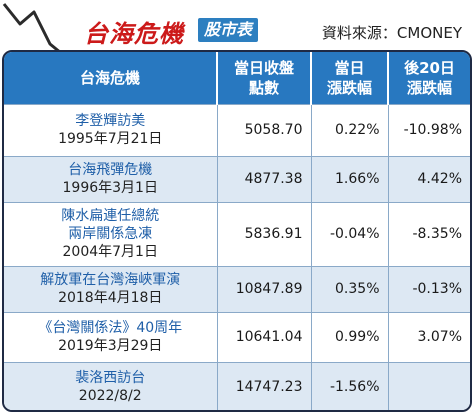  Describe the element at coordinates (350, 178) in the screenshot. I see `day-change-cell: 1.66%` at that location.